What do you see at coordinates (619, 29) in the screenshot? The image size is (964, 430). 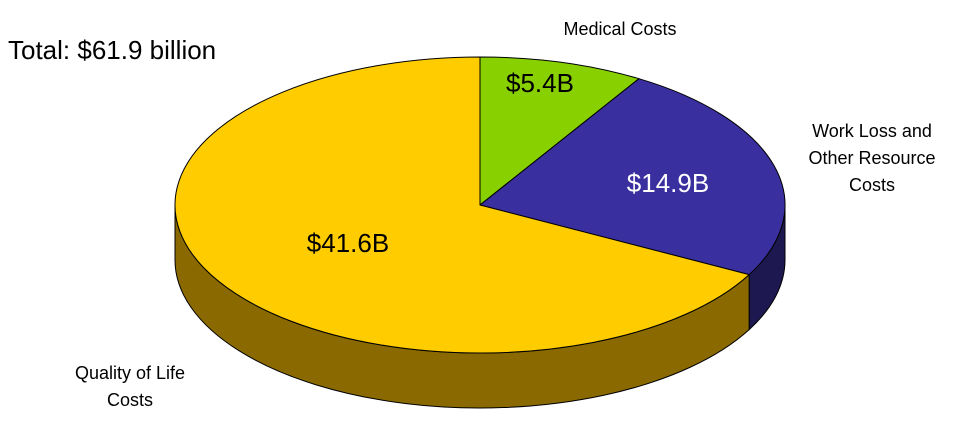 I see `category-label: Medical Costs` at bounding box center [619, 29].